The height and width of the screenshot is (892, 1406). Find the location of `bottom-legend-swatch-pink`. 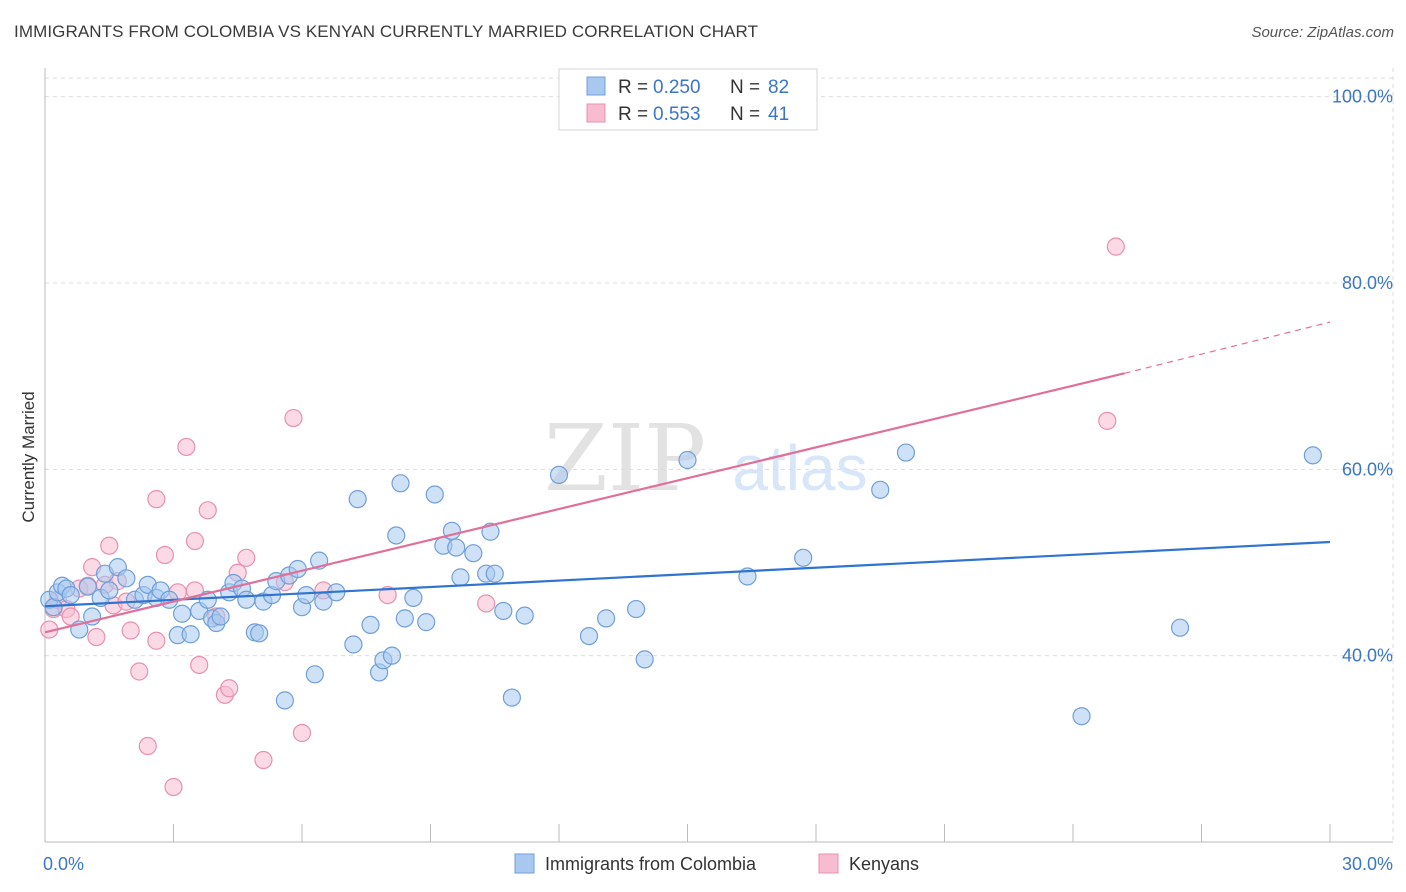

bottom-legend-swatch-pink is located at coordinates (828, 863).